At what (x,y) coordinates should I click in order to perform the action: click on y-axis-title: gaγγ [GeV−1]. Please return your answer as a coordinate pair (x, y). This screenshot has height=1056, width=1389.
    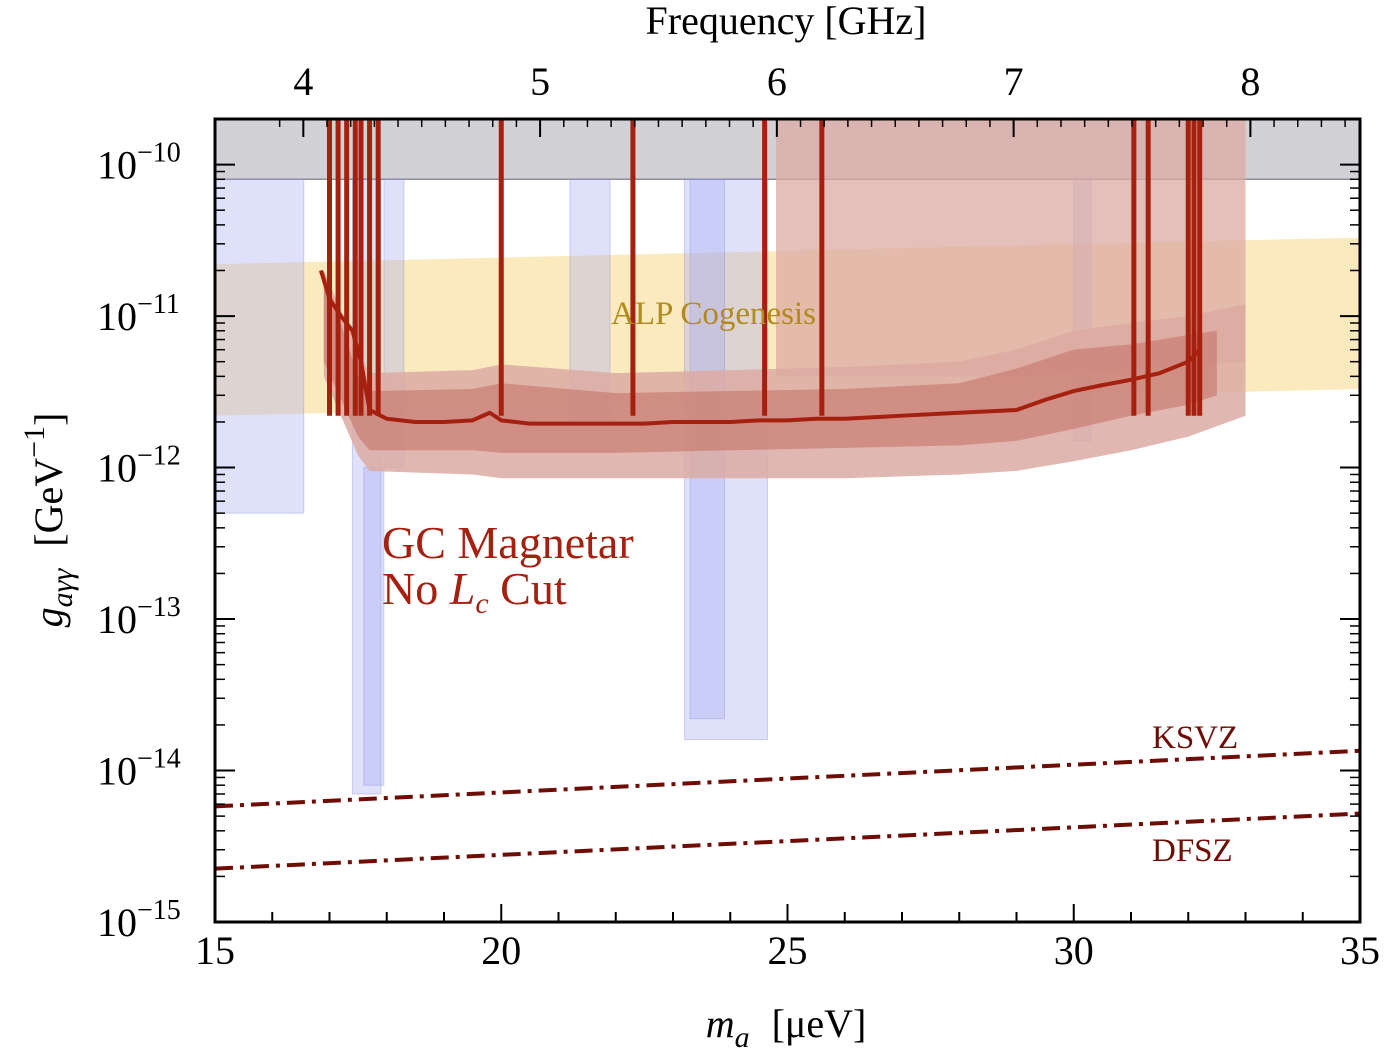
    Looking at the image, I should click on (48, 520).